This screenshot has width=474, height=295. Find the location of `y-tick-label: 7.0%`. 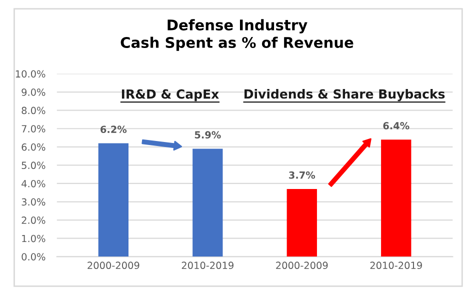

y-tick-label: 7.0% is located at coordinates (34, 128).